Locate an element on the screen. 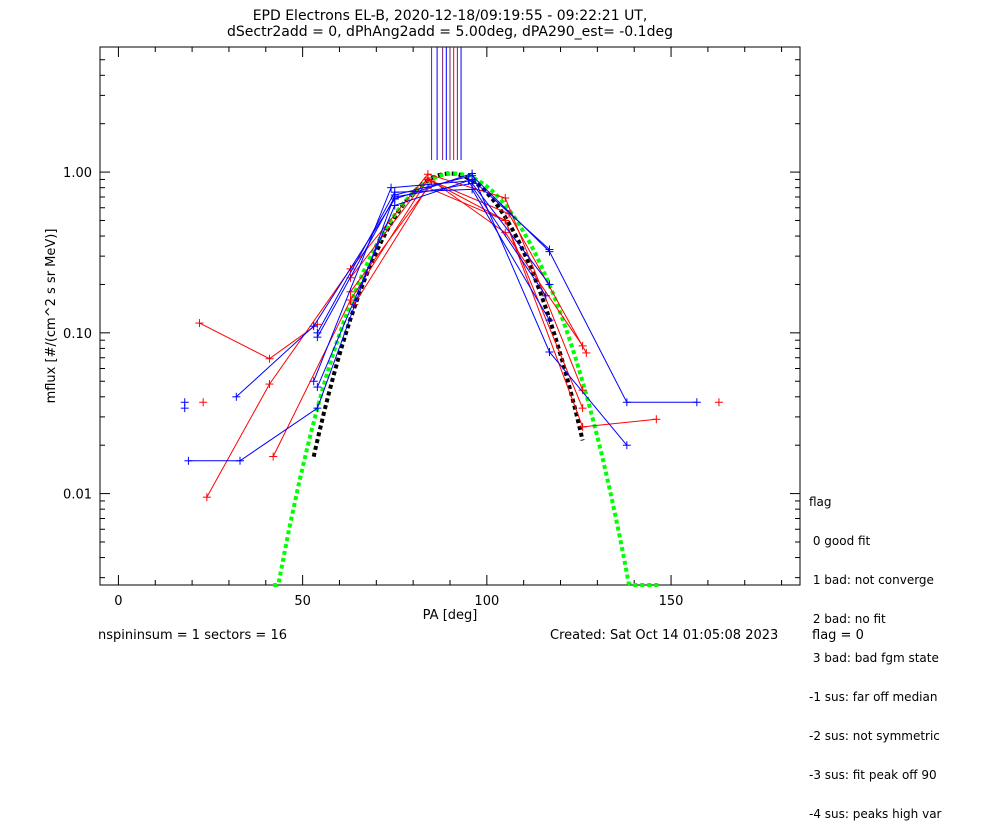 The width and height of the screenshot is (1000, 834). y-tick-label: 0.10 is located at coordinates (77, 334).